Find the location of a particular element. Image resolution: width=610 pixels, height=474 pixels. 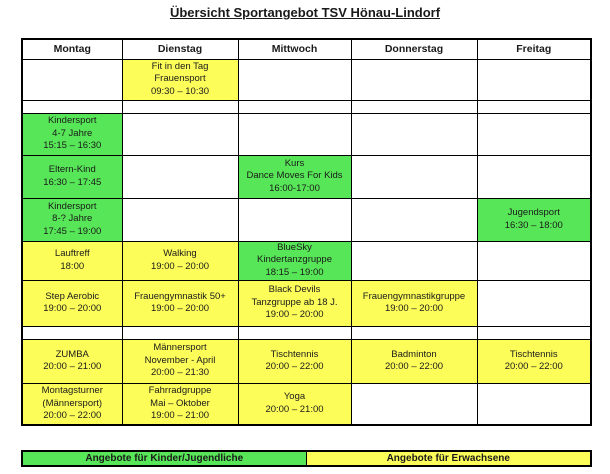

schedule-cell-line: 16:30 – 18:00 is located at coordinates (533, 225).